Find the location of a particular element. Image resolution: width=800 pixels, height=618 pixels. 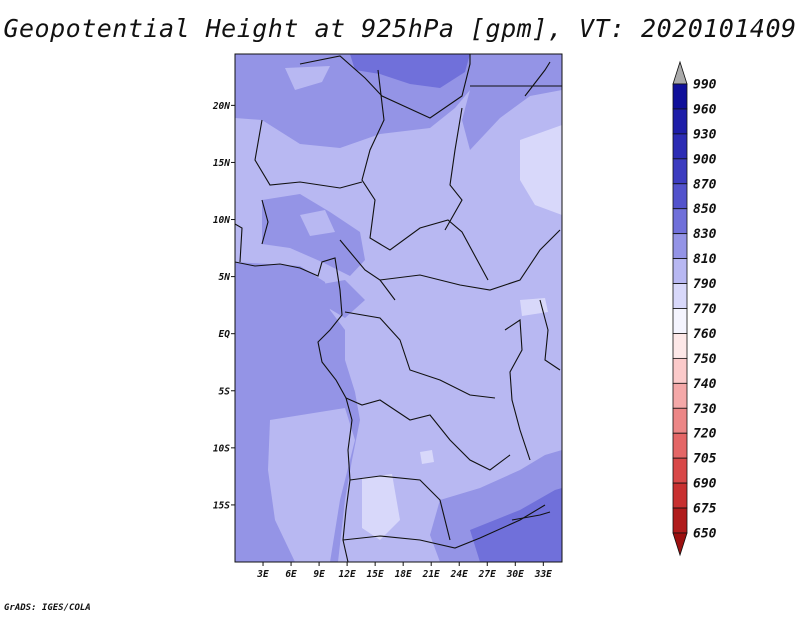

longitude-axis: 3E 6E 9E 12E 15E 18E 21E 24E 27E 30E 33E is located at coordinates (404, 571).